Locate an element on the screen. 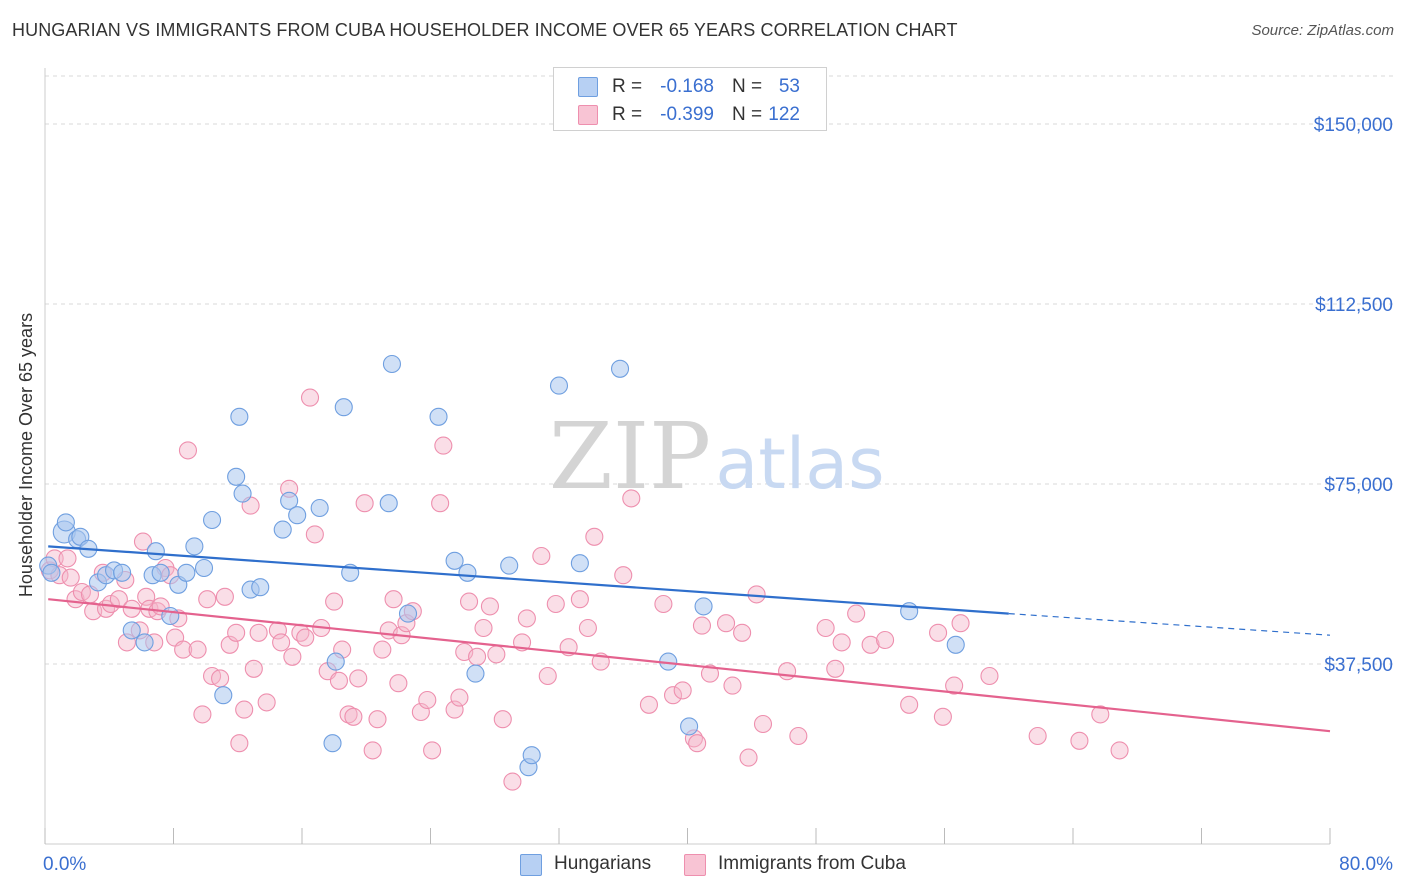  legend-row-hungarians: R = -0.168 N = 53 is located at coordinates (690, 86).